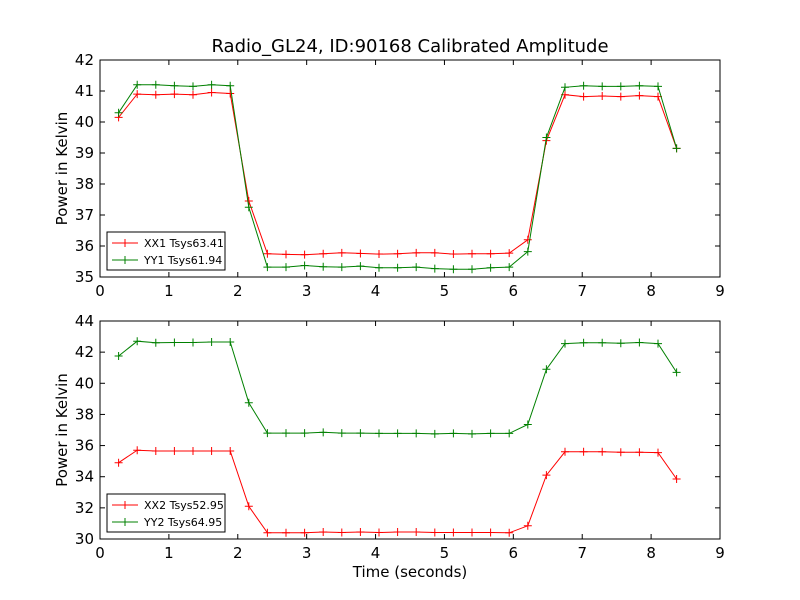 This screenshot has width=800, height=600. I want to click on y-tick-label: 44, so click(84, 321).